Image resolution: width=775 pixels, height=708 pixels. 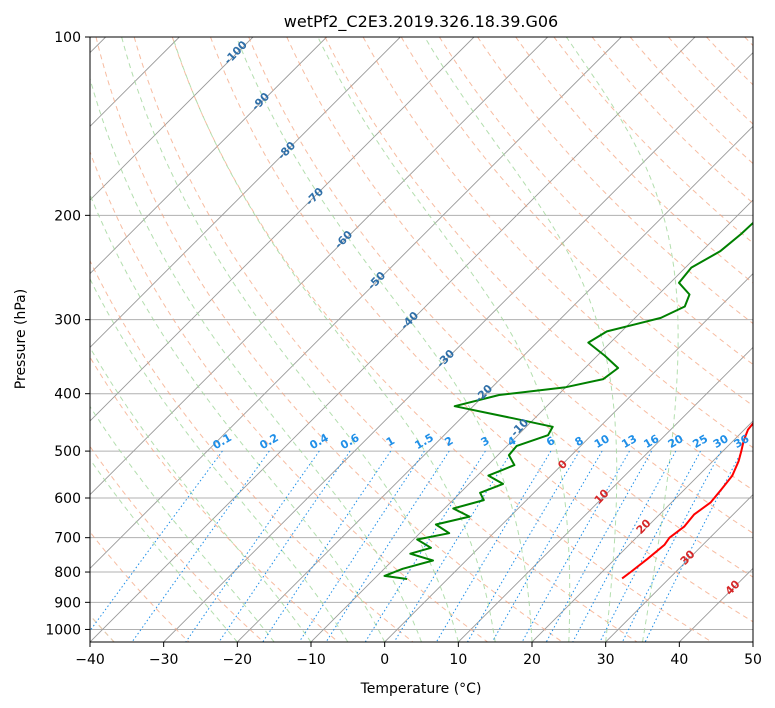 I want to click on x-axis: −40 −30 −20 −10 0 10 20 30 40 50, so click(x=418, y=655).